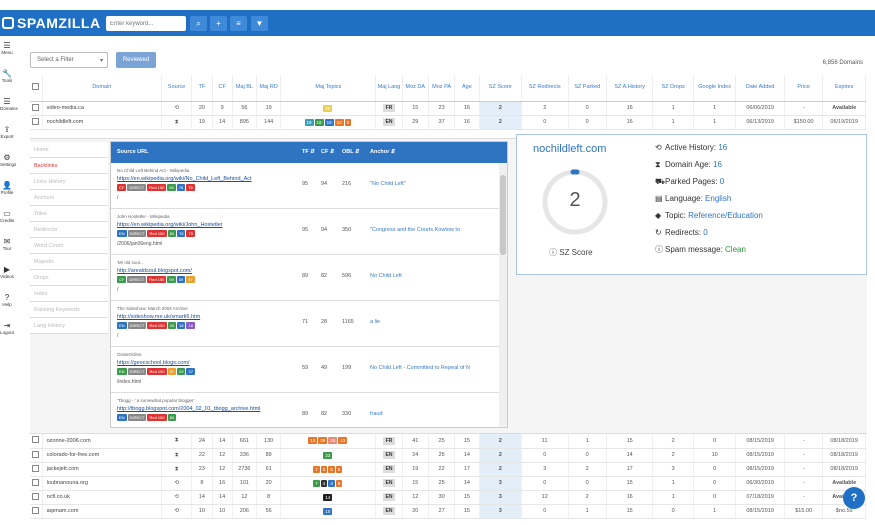 This screenshot has height=525, width=875. Describe the element at coordinates (383, 152) in the screenshot. I see `col-anchor: Anchor ⇵` at that location.